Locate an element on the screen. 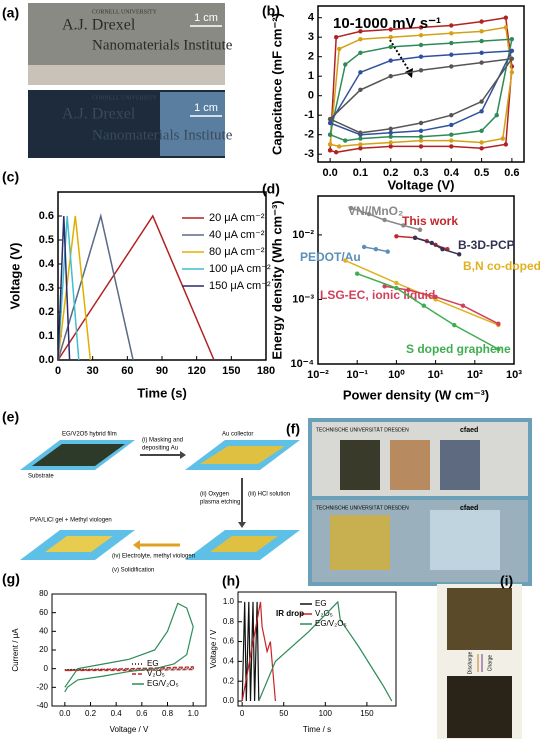 This screenshot has width=540, height=741. scale-label: 1 cm is located at coordinates (206, 108).